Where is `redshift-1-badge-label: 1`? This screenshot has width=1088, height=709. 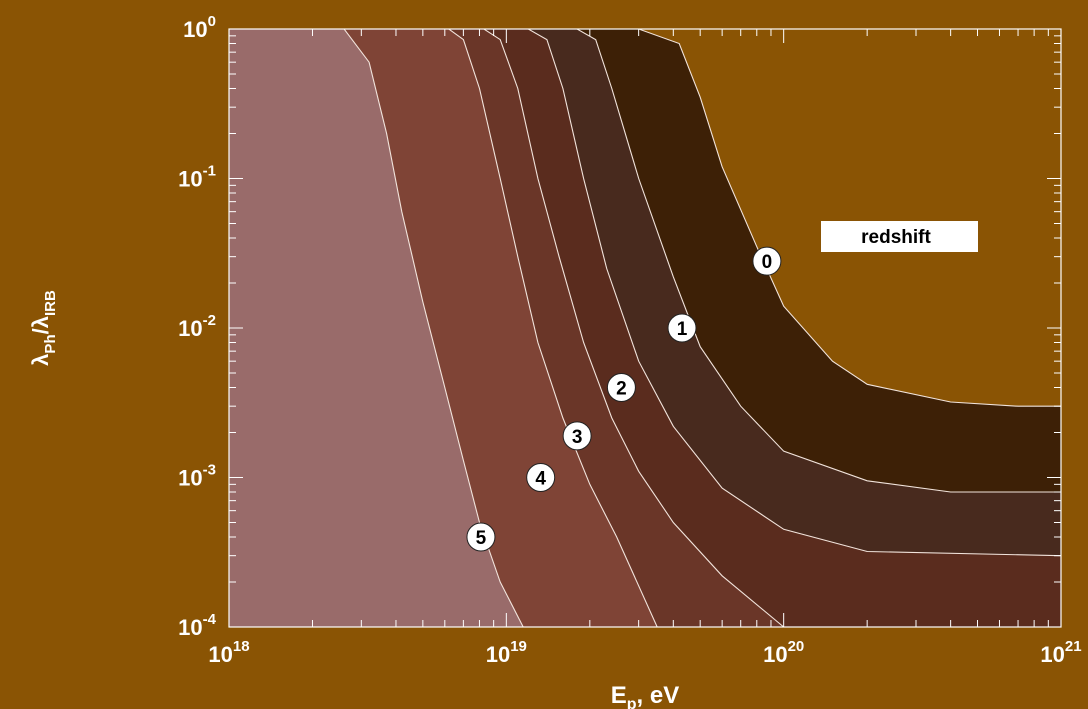 redshift-1-badge-label: 1 is located at coordinates (682, 329).